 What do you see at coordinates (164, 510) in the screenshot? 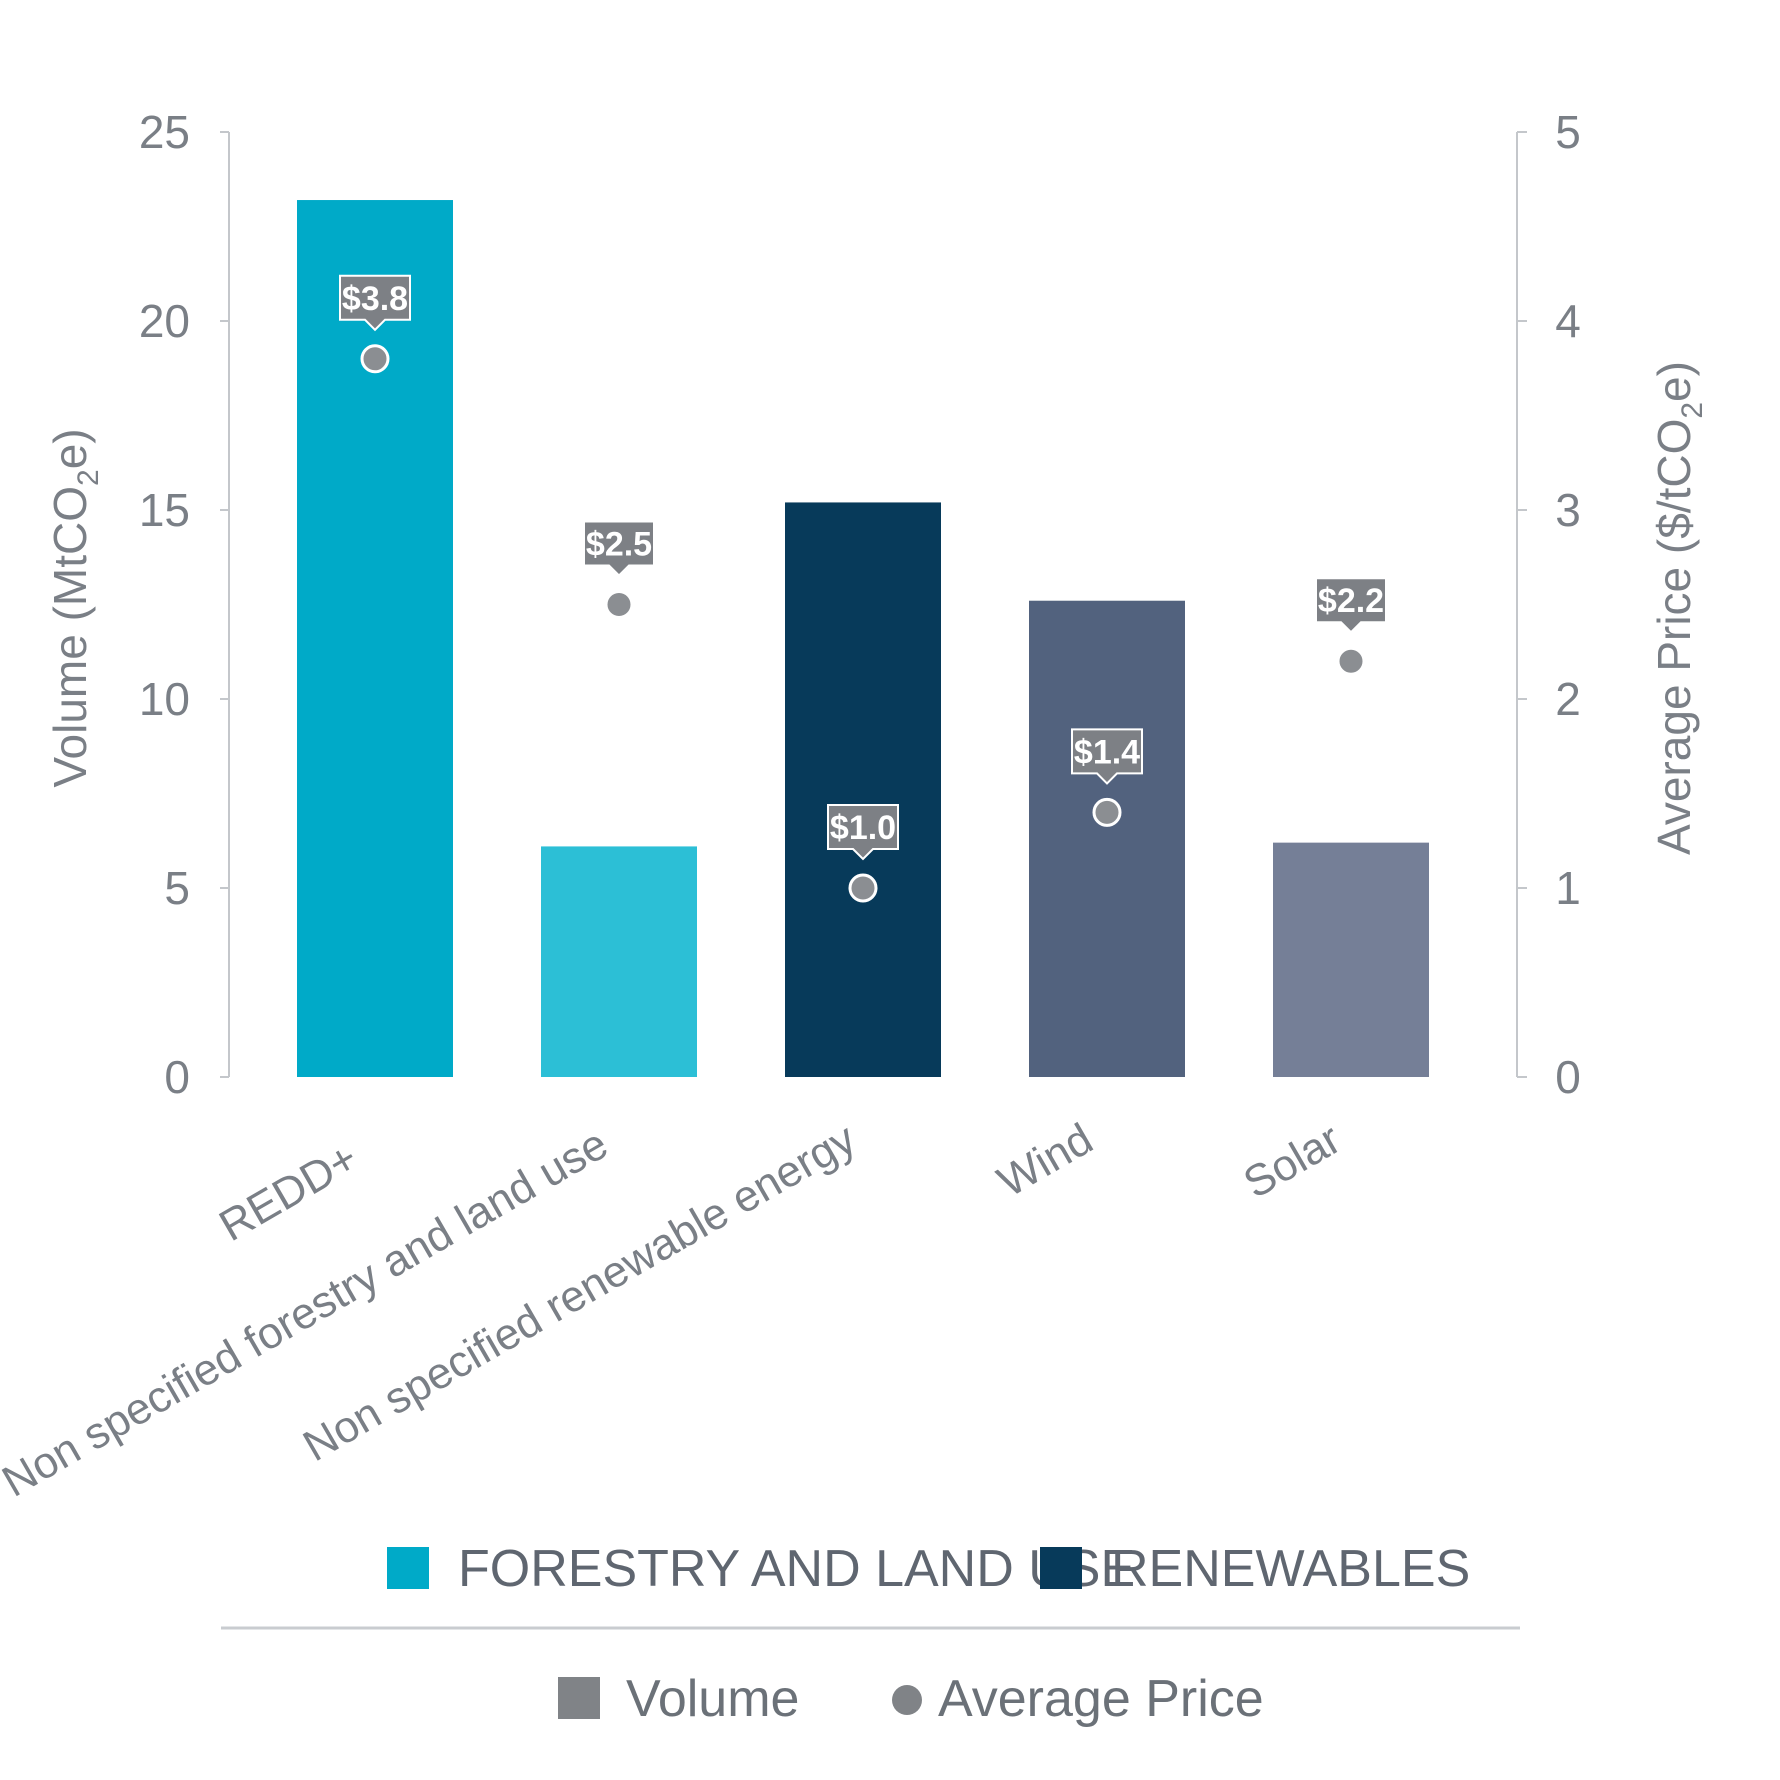
I see `left-tick-label: 15` at bounding box center [164, 510].